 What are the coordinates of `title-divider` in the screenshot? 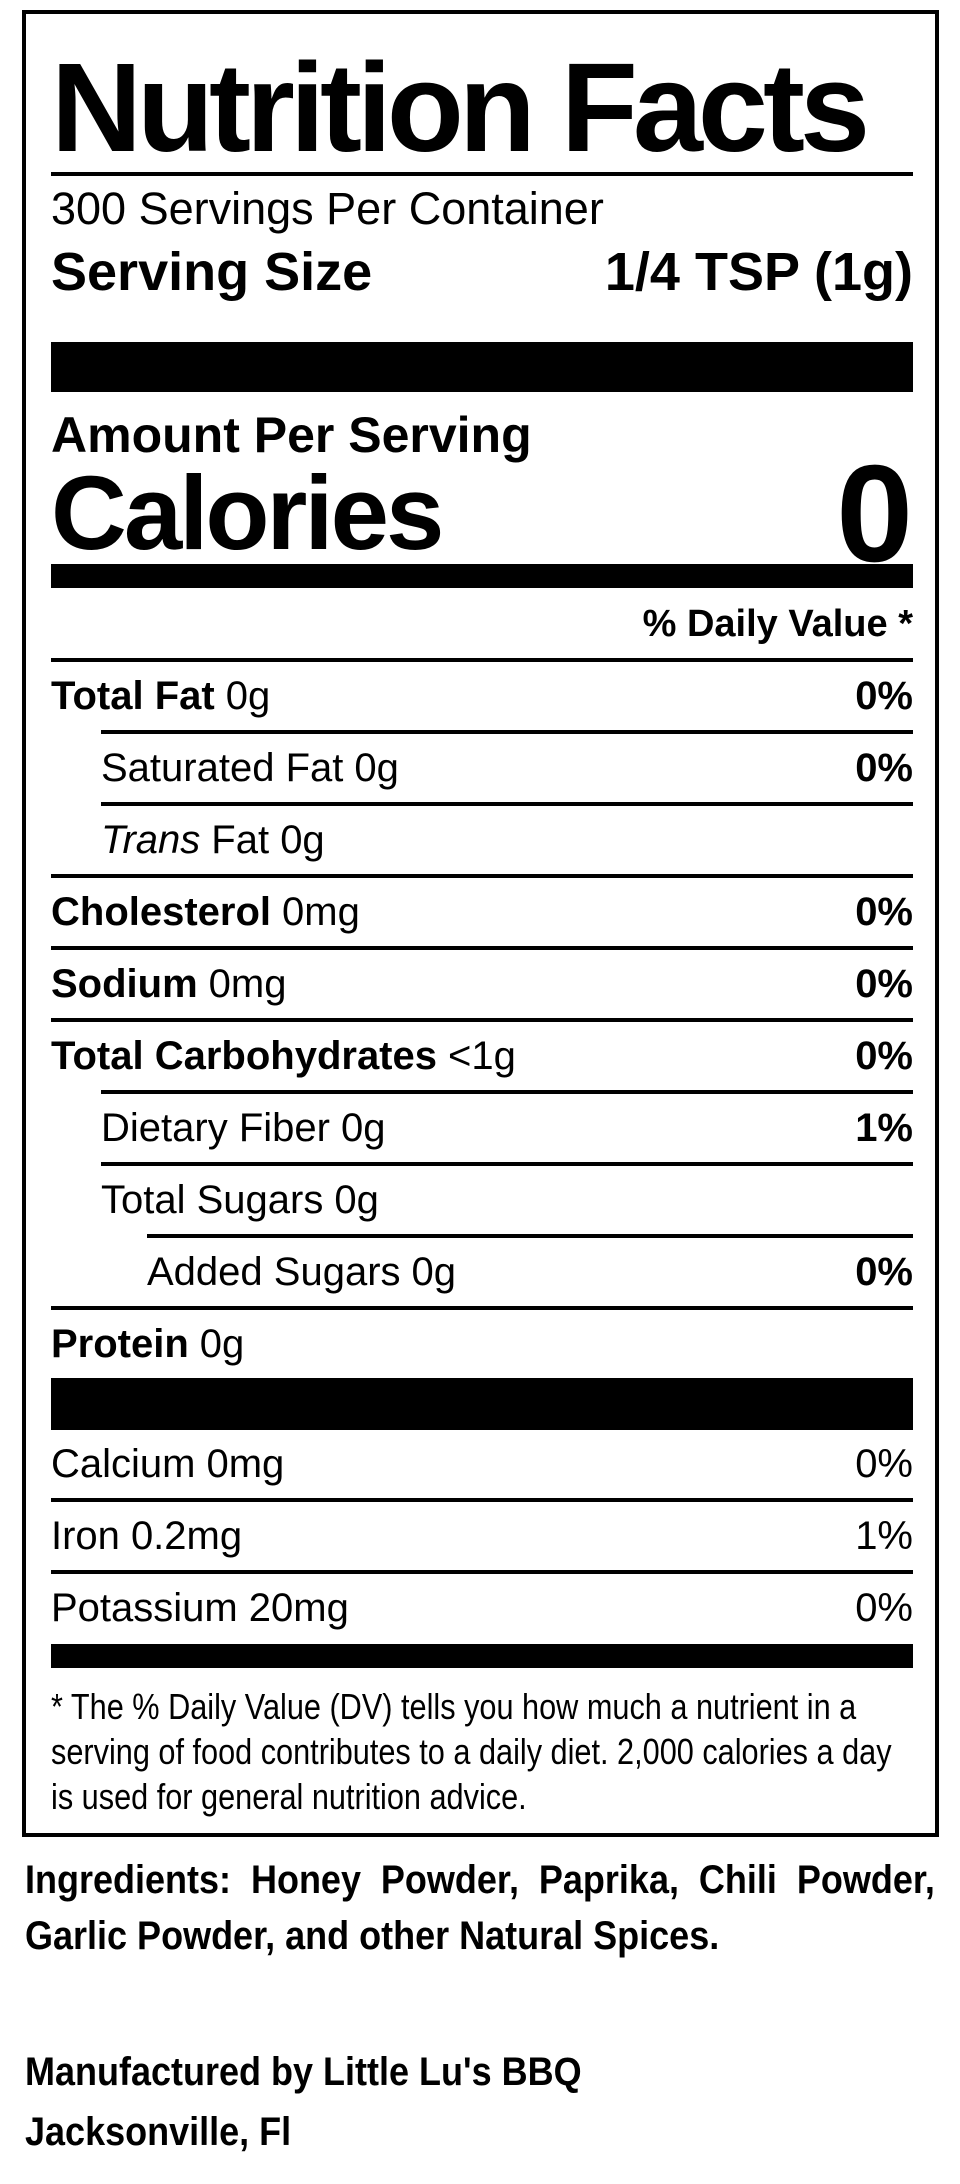 It's located at (482, 174).